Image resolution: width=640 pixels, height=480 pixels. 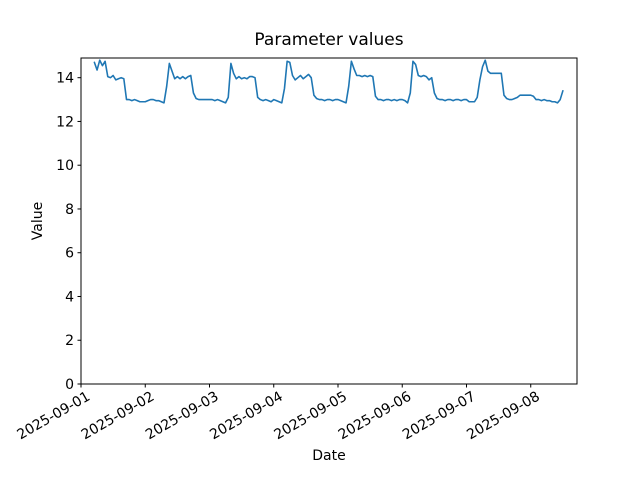 What do you see at coordinates (65, 79) in the screenshot?
I see `y-tick-label: 14` at bounding box center [65, 79].